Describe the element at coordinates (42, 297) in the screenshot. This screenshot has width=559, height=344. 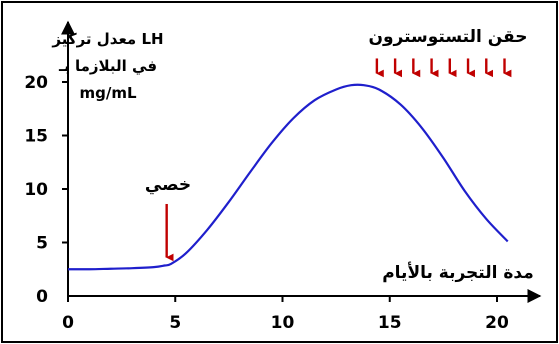
I see `y-tick-label-0: 0` at that location.